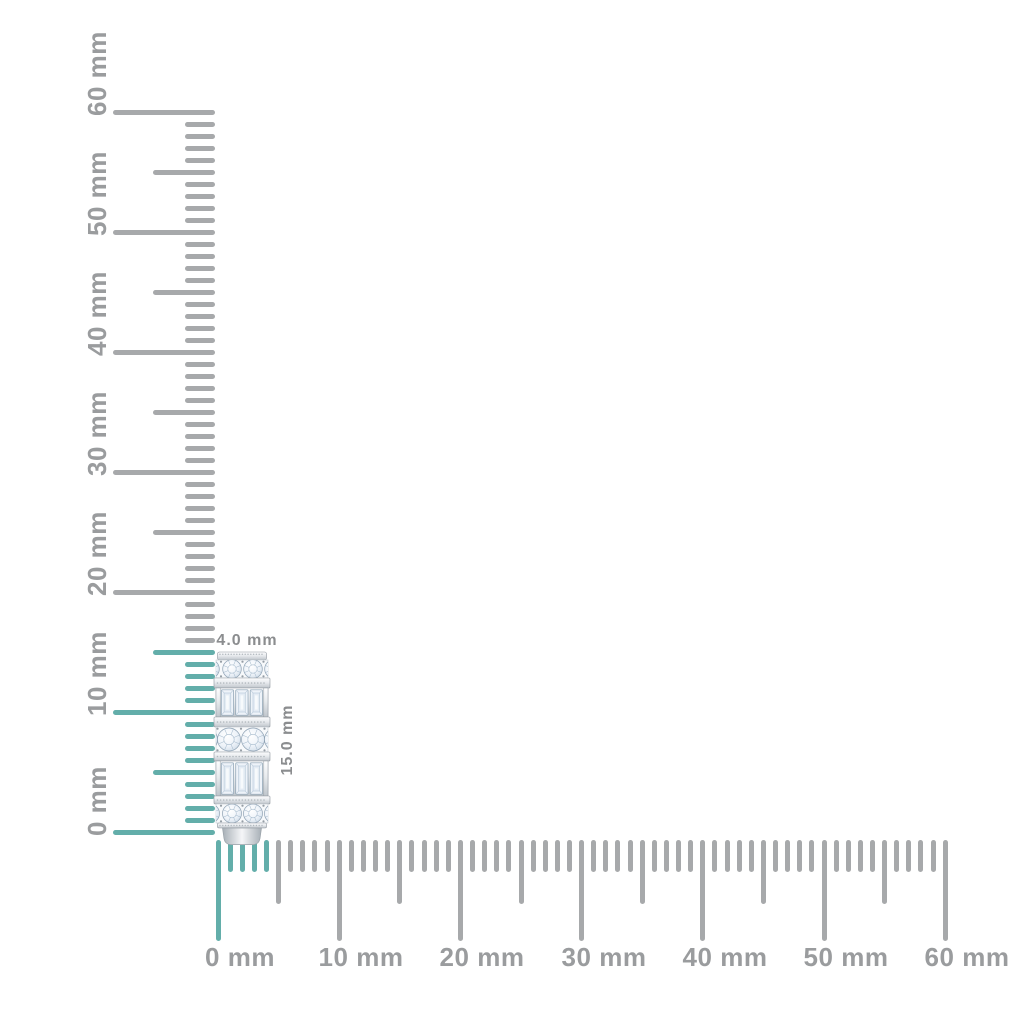 This screenshot has width=1024, height=1024. Describe the element at coordinates (164, 232) in the screenshot. I see `vruler-tick-50mm` at that location.